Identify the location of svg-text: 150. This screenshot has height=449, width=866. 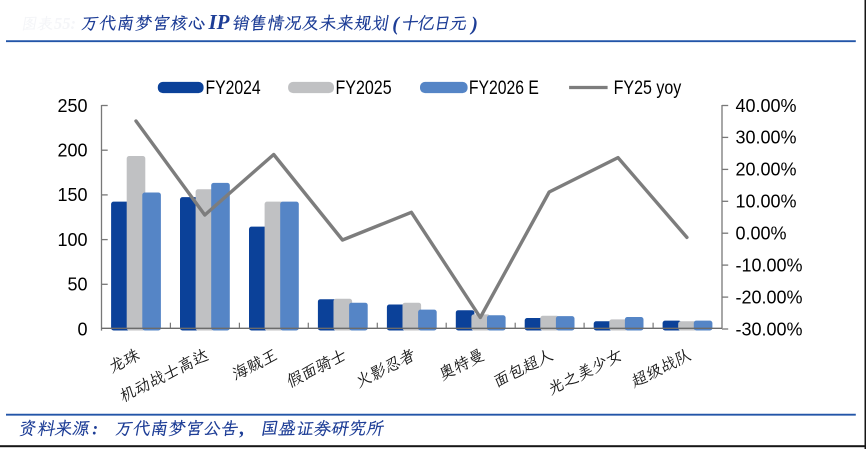
(72, 195).